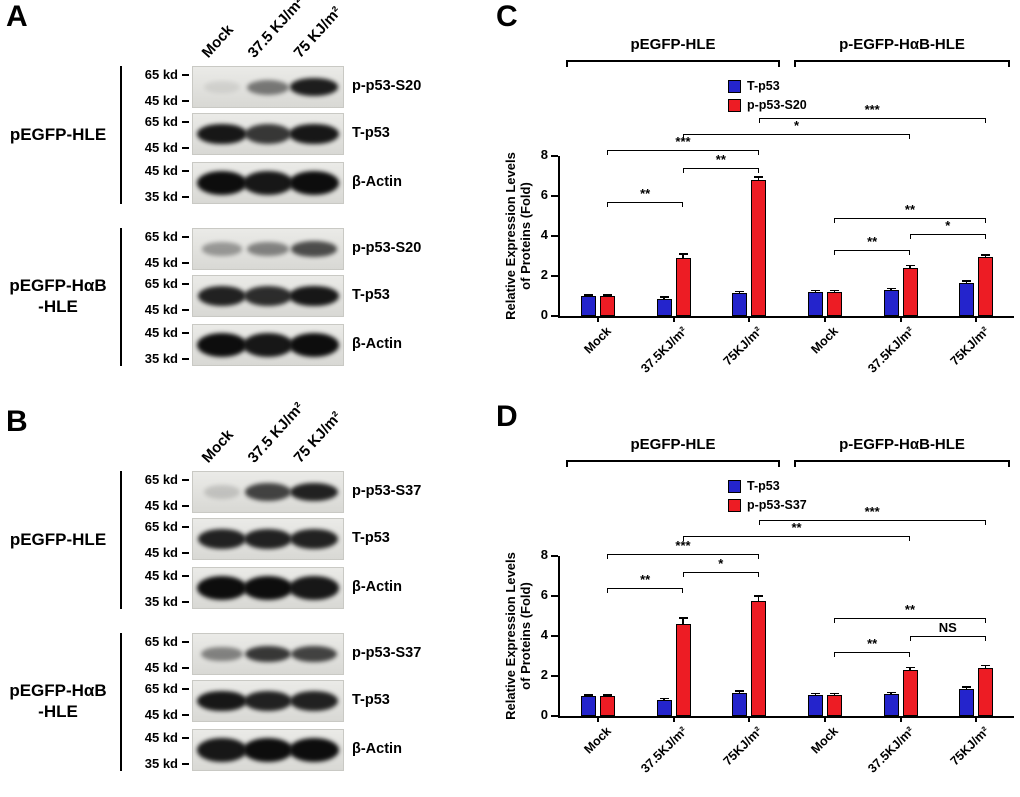 The width and height of the screenshot is (1020, 797). Describe the element at coordinates (17, 16) in the screenshot. I see `panel-a-label: A` at that location.